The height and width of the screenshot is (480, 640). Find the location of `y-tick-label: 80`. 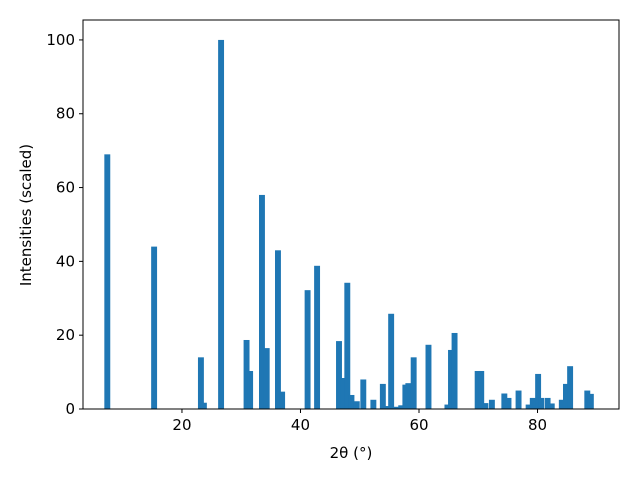

y-tick-label: 80 is located at coordinates (65, 114).